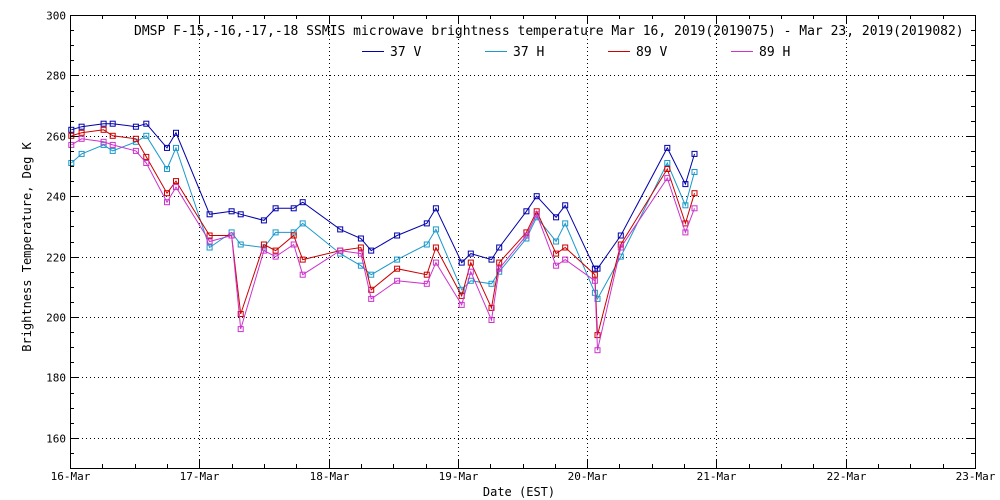  I want to click on legend-label-89-h: 89 H, so click(774, 52).